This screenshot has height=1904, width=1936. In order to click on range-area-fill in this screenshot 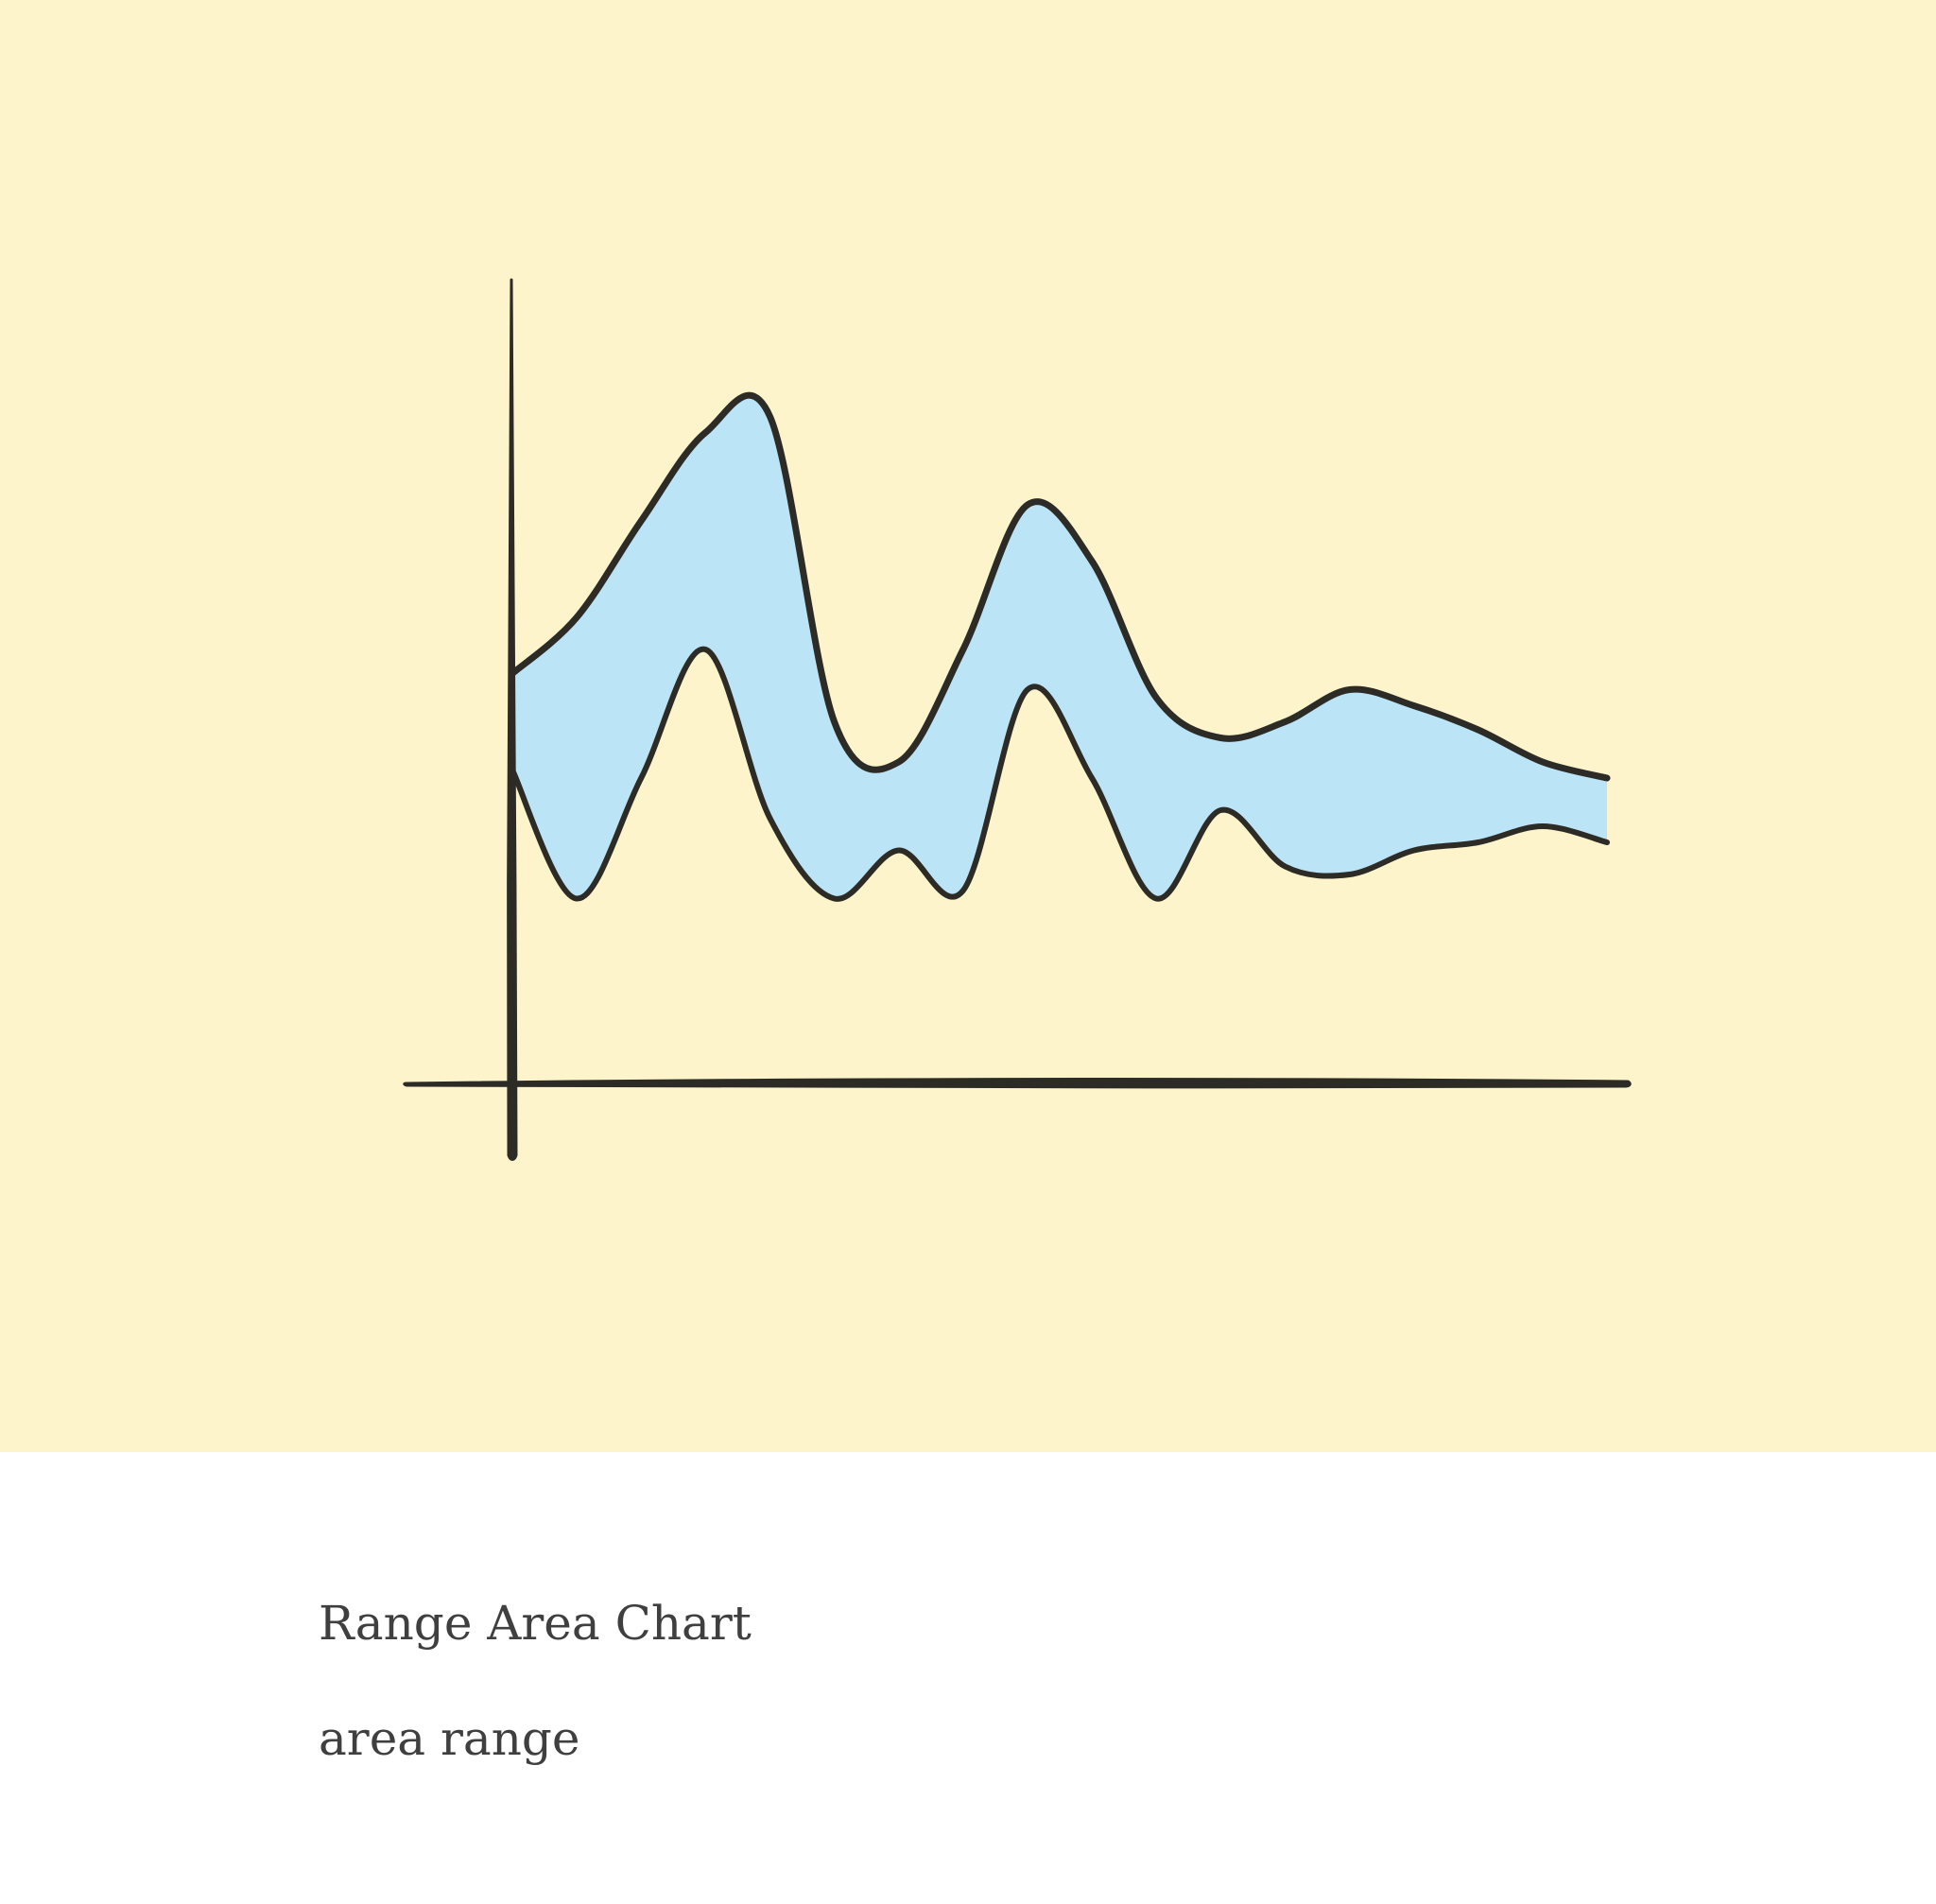, I will do `click(1059, 647)`.